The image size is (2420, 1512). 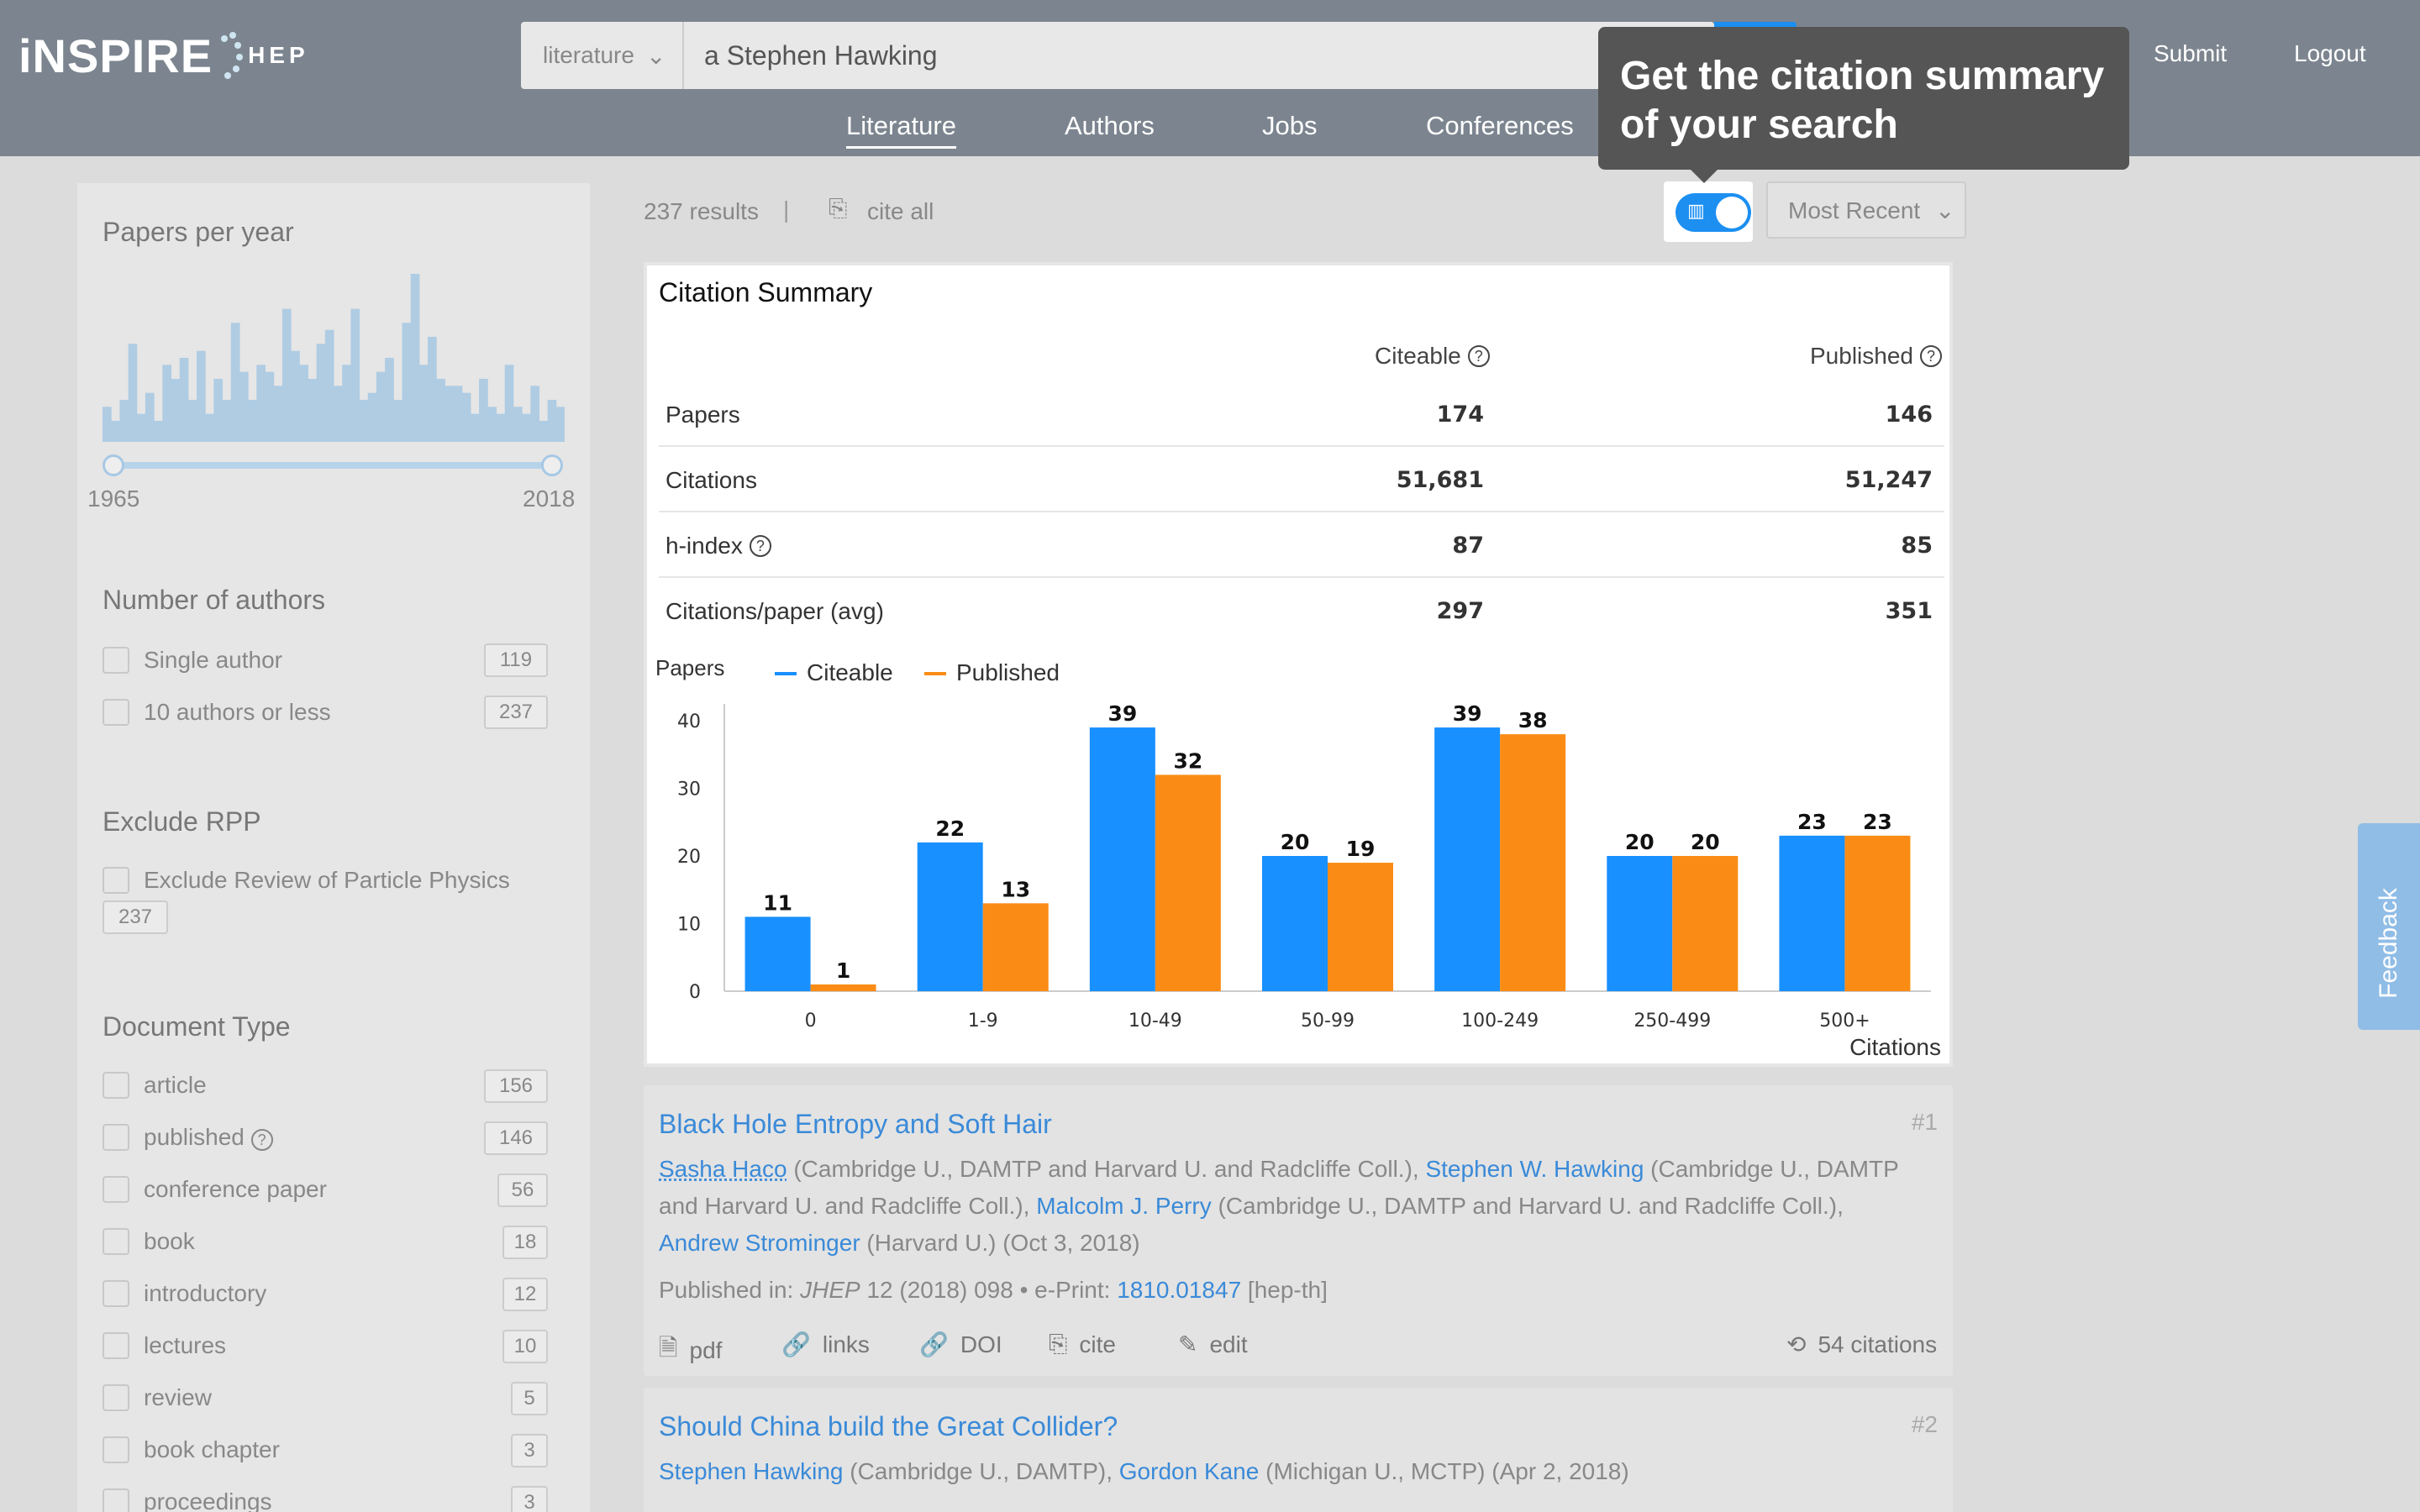 I want to click on logout-link: Logout, so click(x=2330, y=53).